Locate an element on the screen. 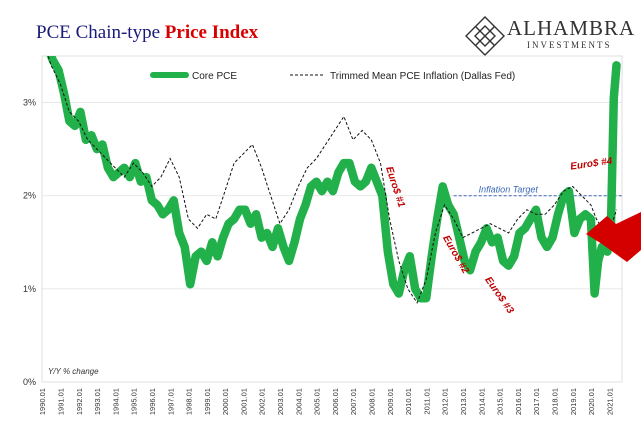 The width and height of the screenshot is (641, 441). title-part-2: Price Index is located at coordinates (211, 32).